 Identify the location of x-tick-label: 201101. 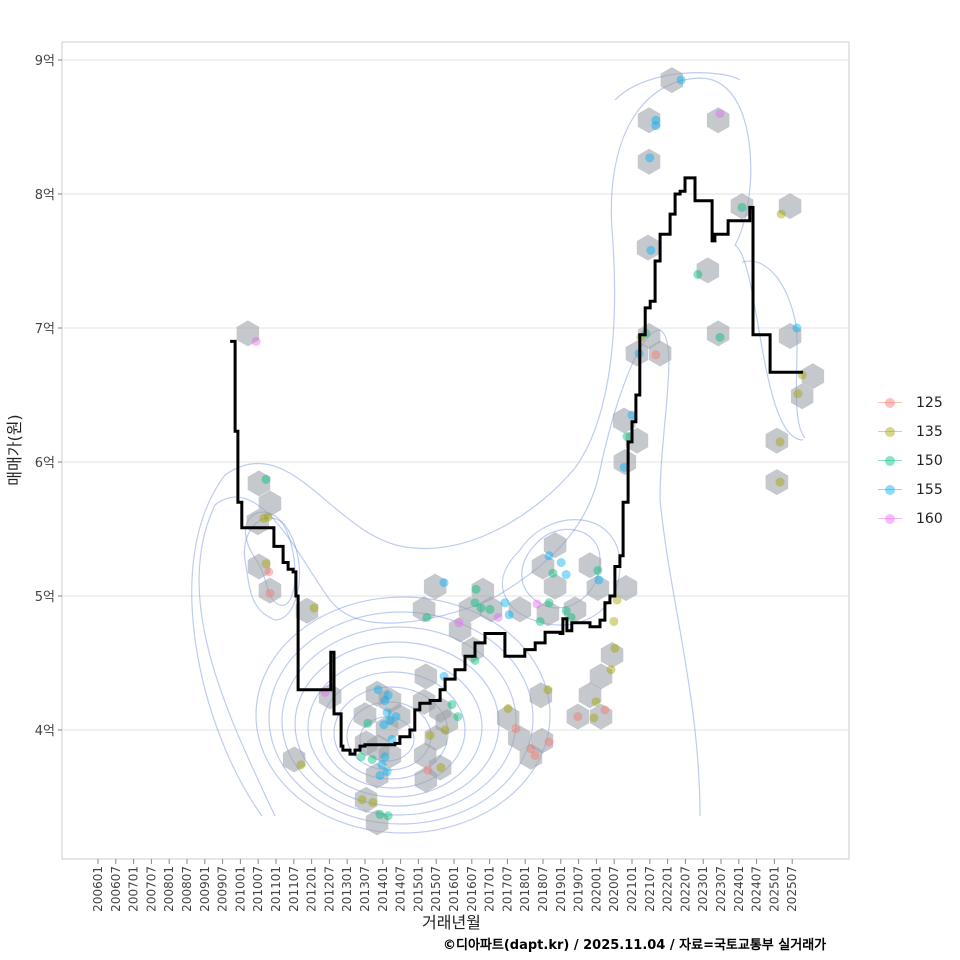
(276, 889).